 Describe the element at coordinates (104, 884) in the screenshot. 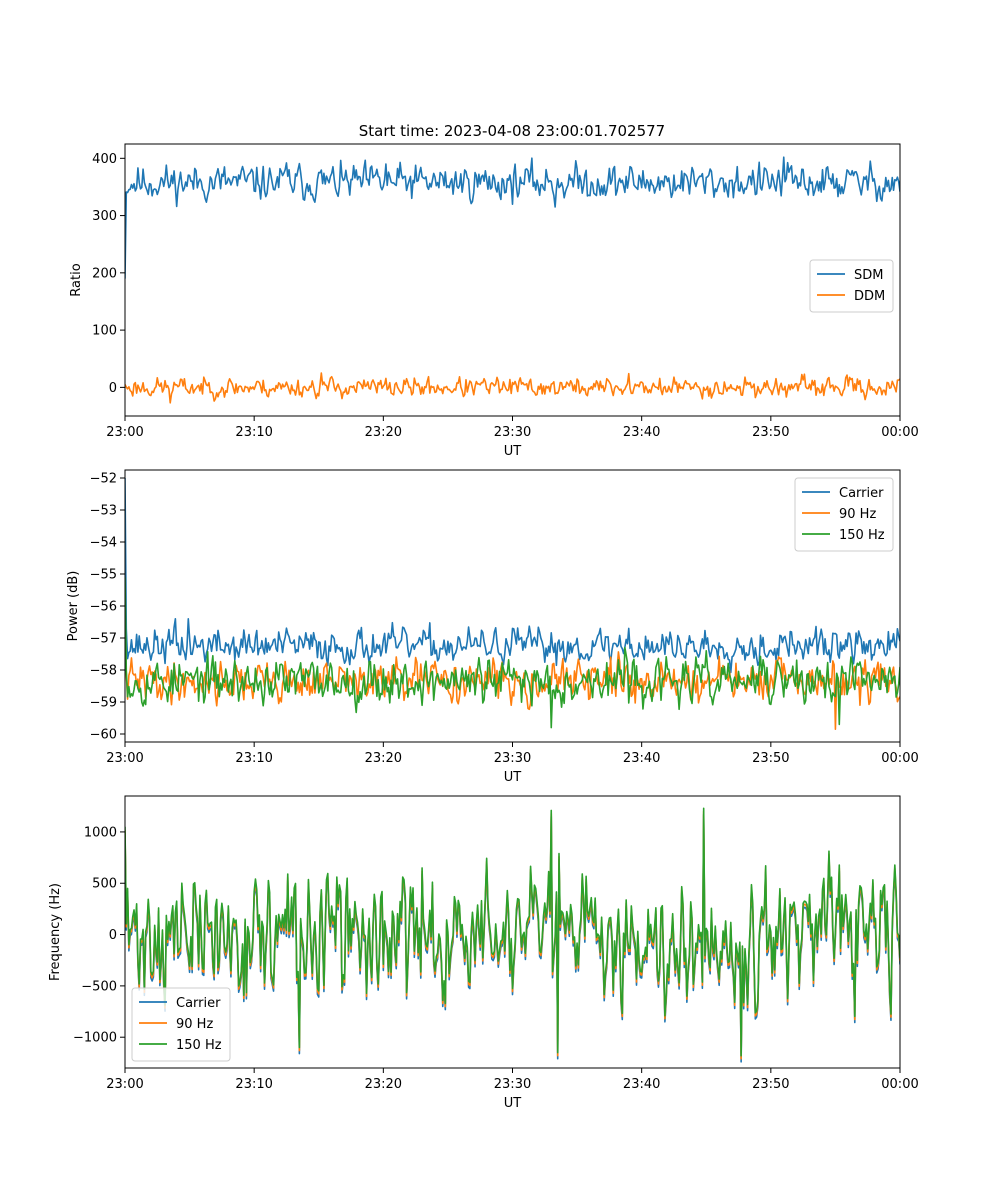

I see `frequency-y-tick-label: 500` at that location.